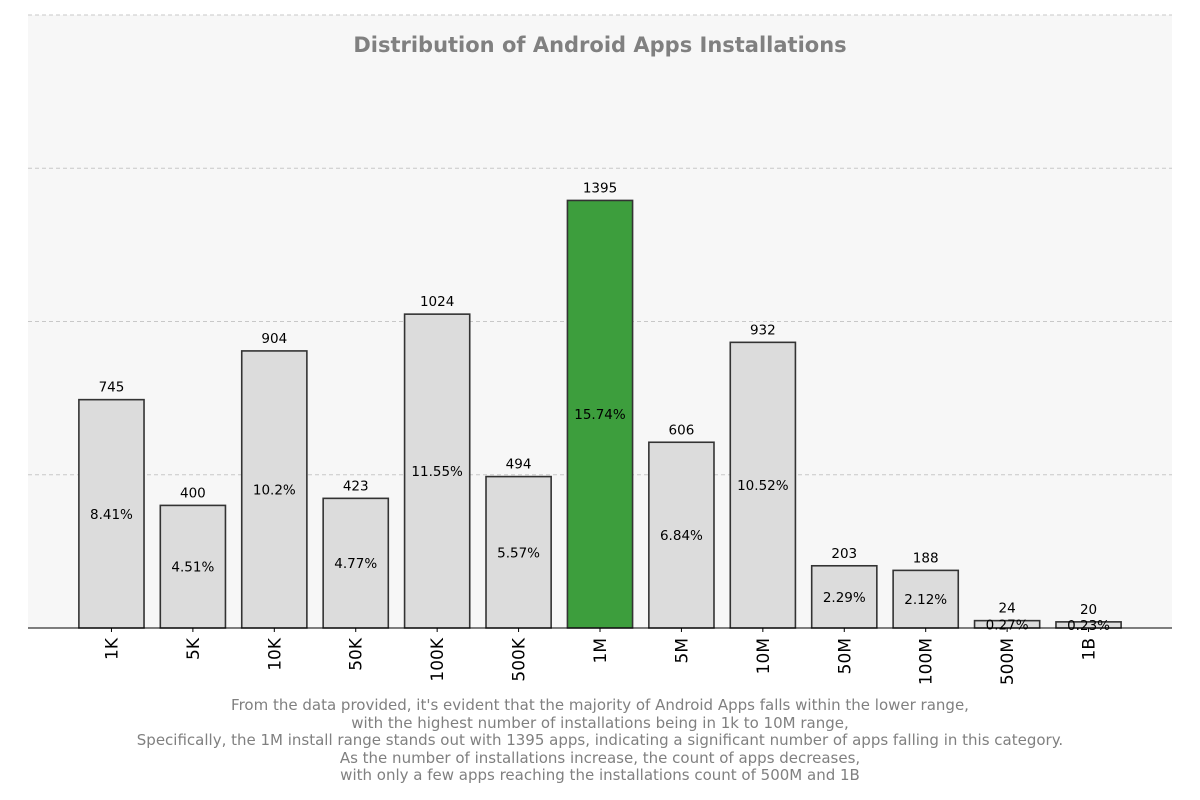  What do you see at coordinates (1007, 609) in the screenshot?
I see `value-label: 24` at bounding box center [1007, 609].